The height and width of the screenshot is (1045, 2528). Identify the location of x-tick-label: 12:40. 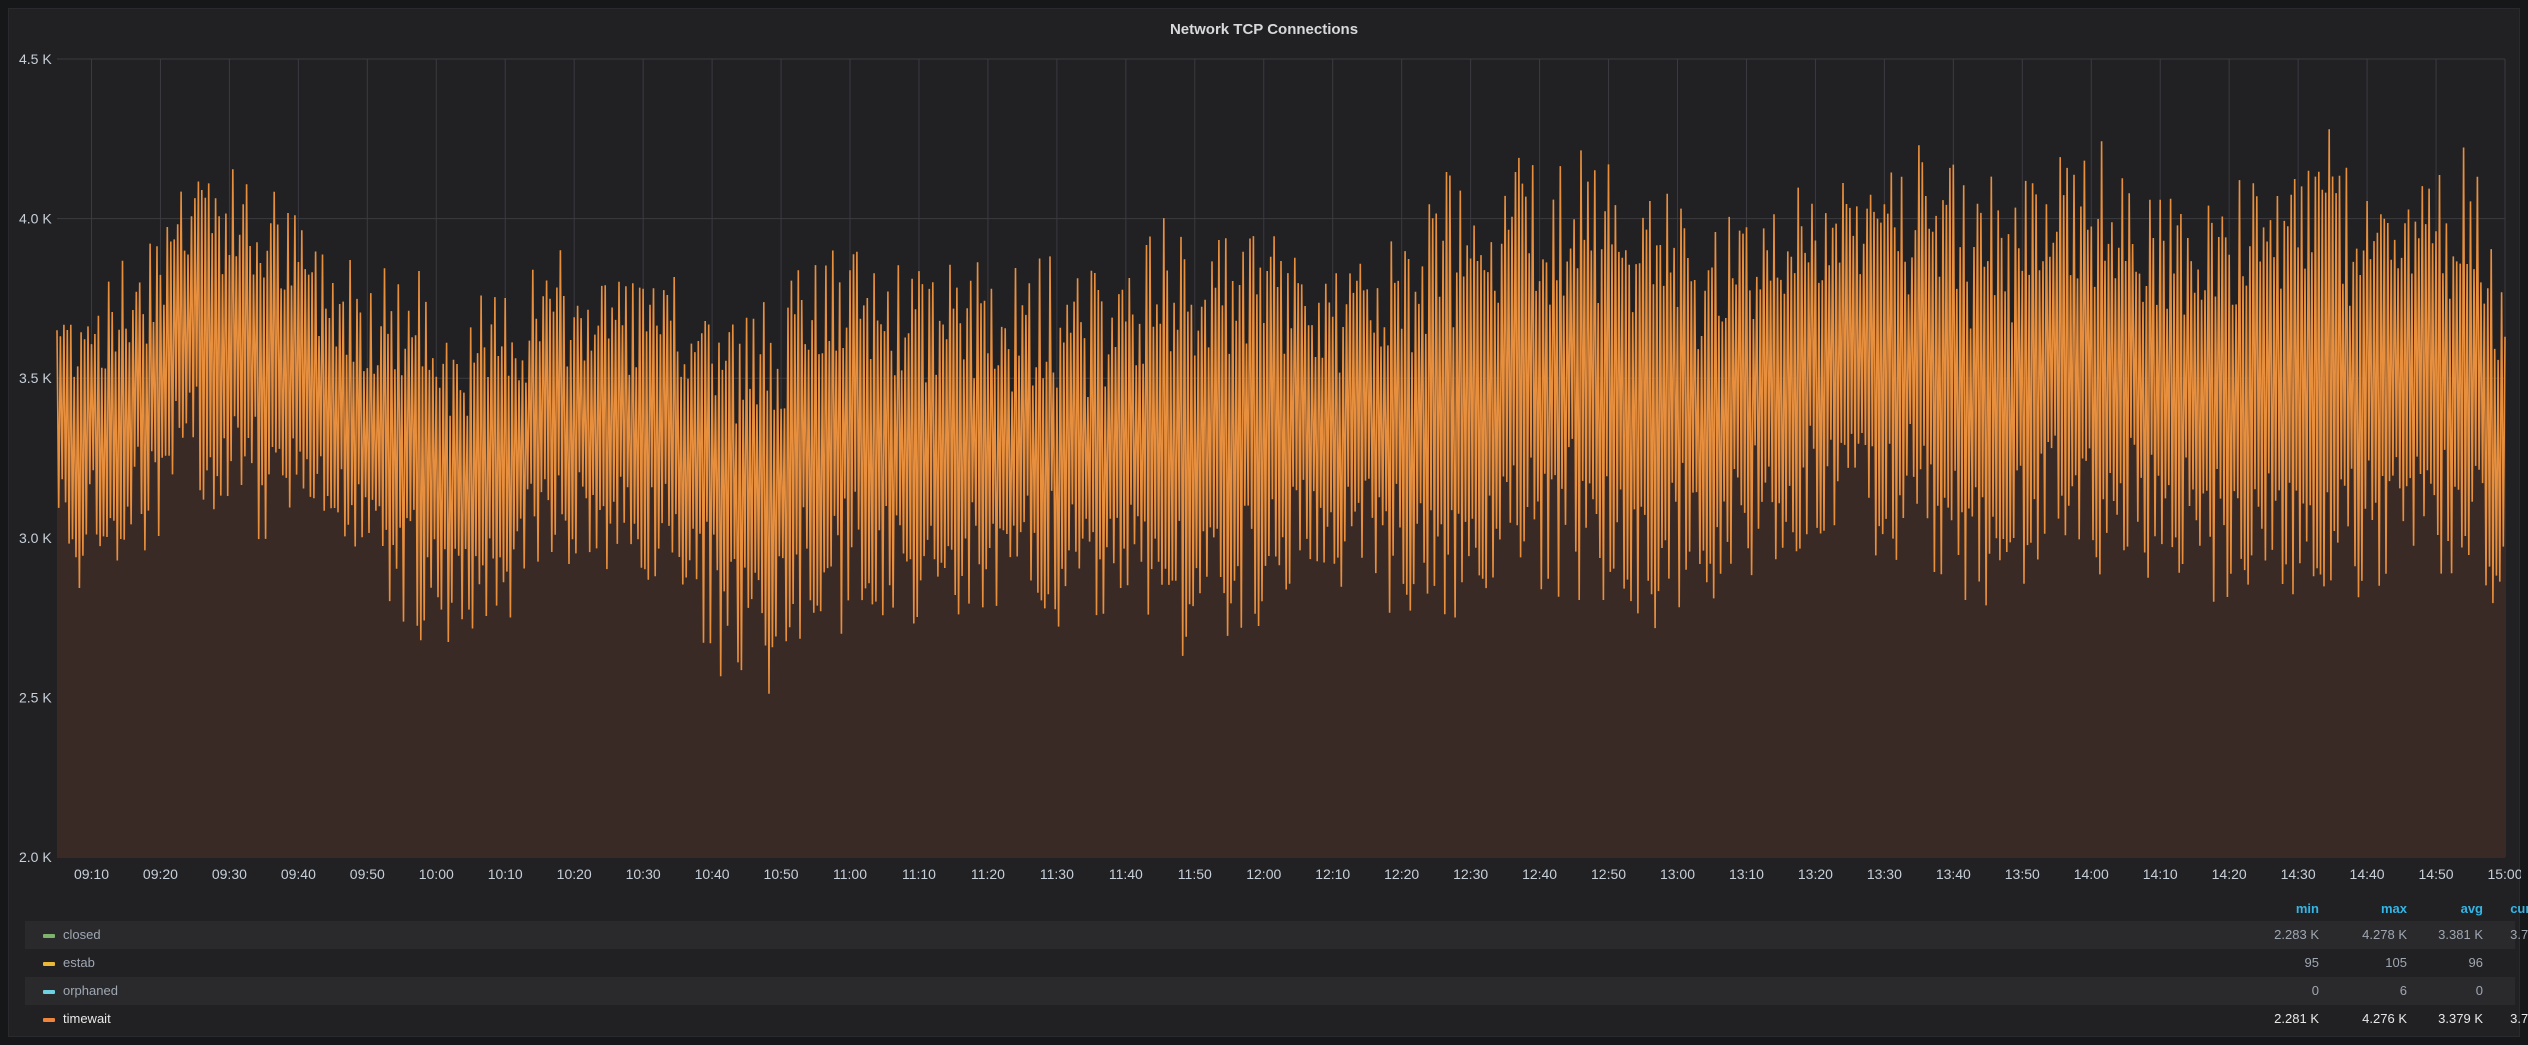
(1539, 874).